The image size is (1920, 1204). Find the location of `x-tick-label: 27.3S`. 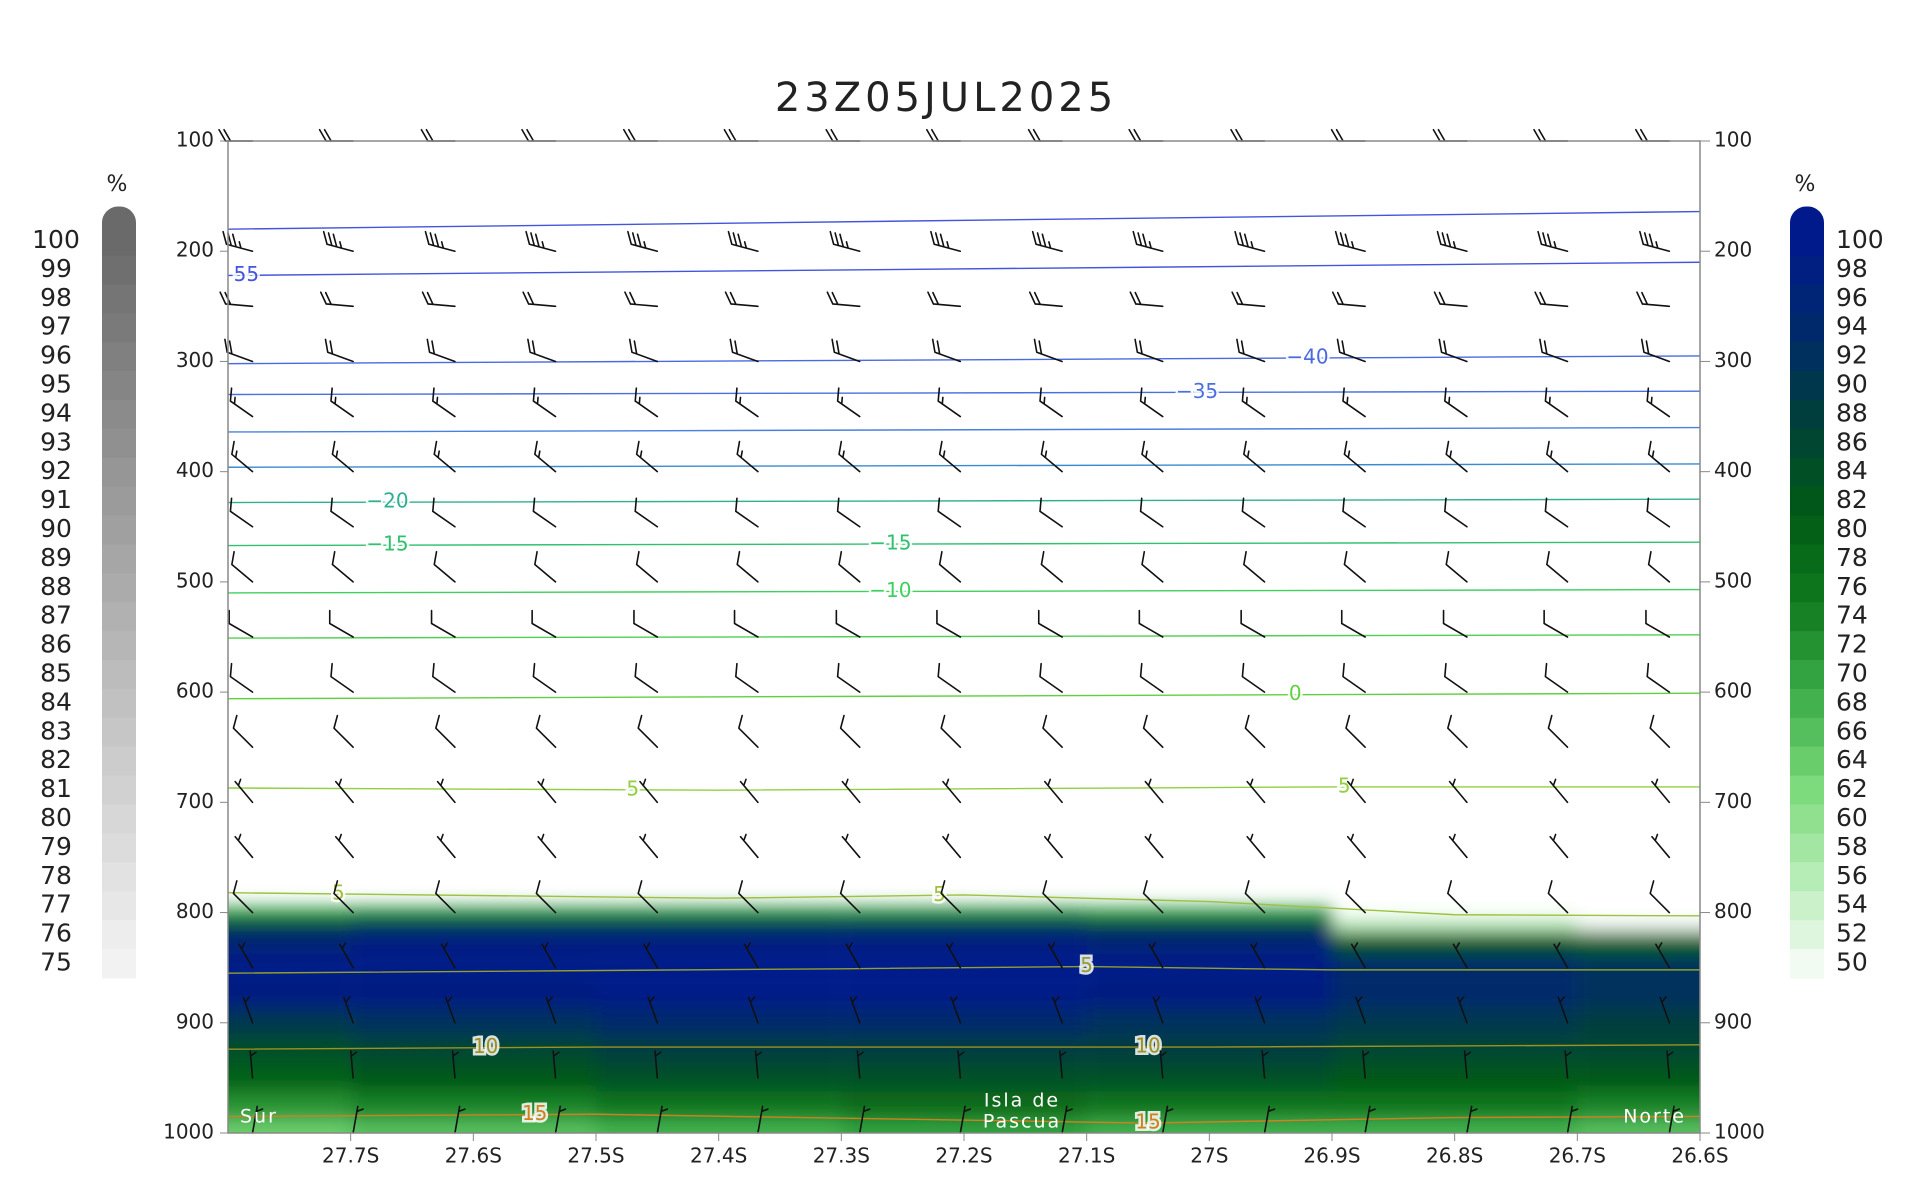

x-tick-label: 27.3S is located at coordinates (841, 1156).